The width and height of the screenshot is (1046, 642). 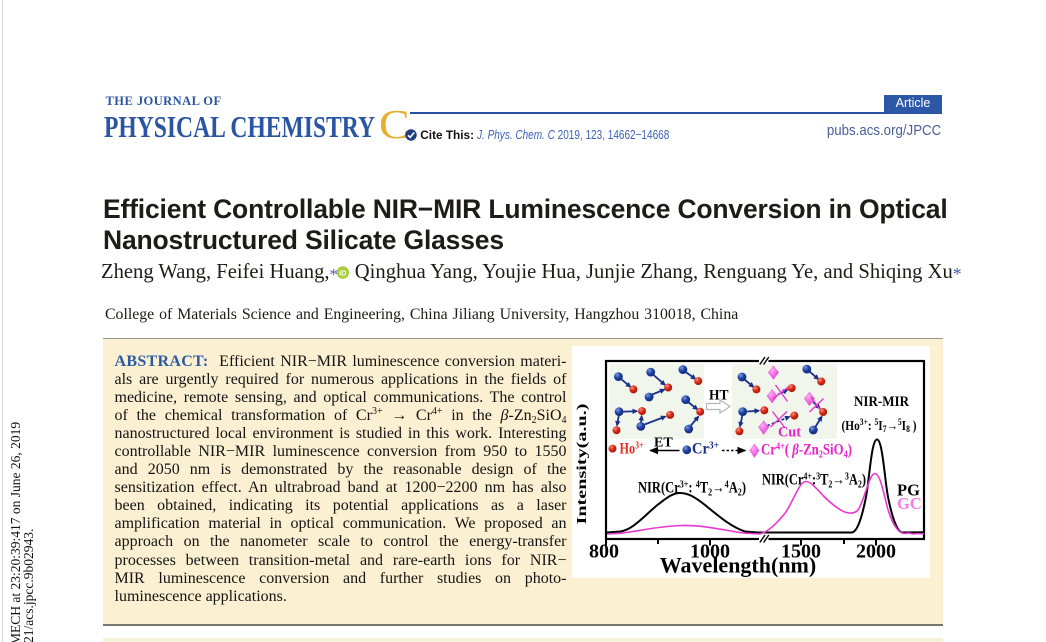 I want to click on svg-text: PG, so click(x=908, y=490).